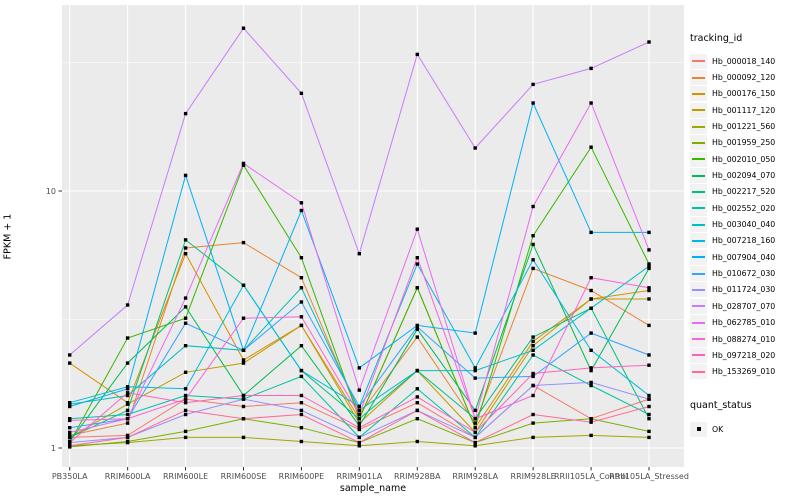  What do you see at coordinates (744, 61) in the screenshot?
I see `legend-item-label: Hb_000018_140` at bounding box center [744, 61].